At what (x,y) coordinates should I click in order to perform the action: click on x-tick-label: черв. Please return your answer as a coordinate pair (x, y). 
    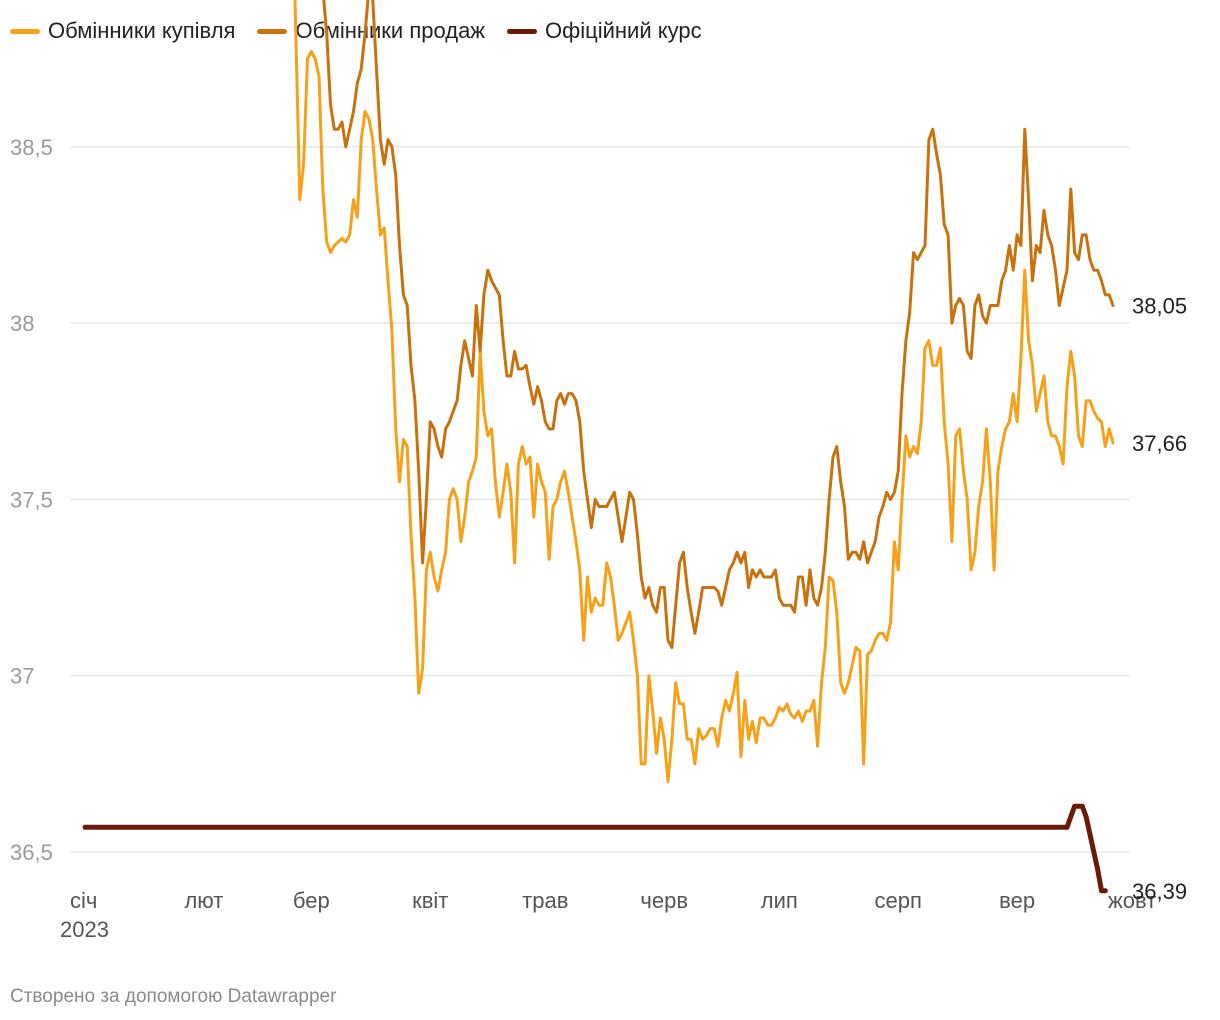
    Looking at the image, I should click on (664, 900).